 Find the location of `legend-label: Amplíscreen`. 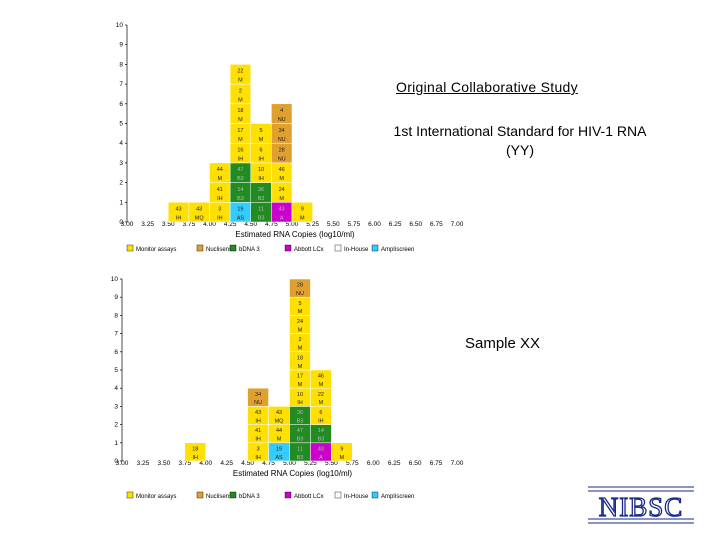

legend-label: Amplíscreen is located at coordinates (397, 250).